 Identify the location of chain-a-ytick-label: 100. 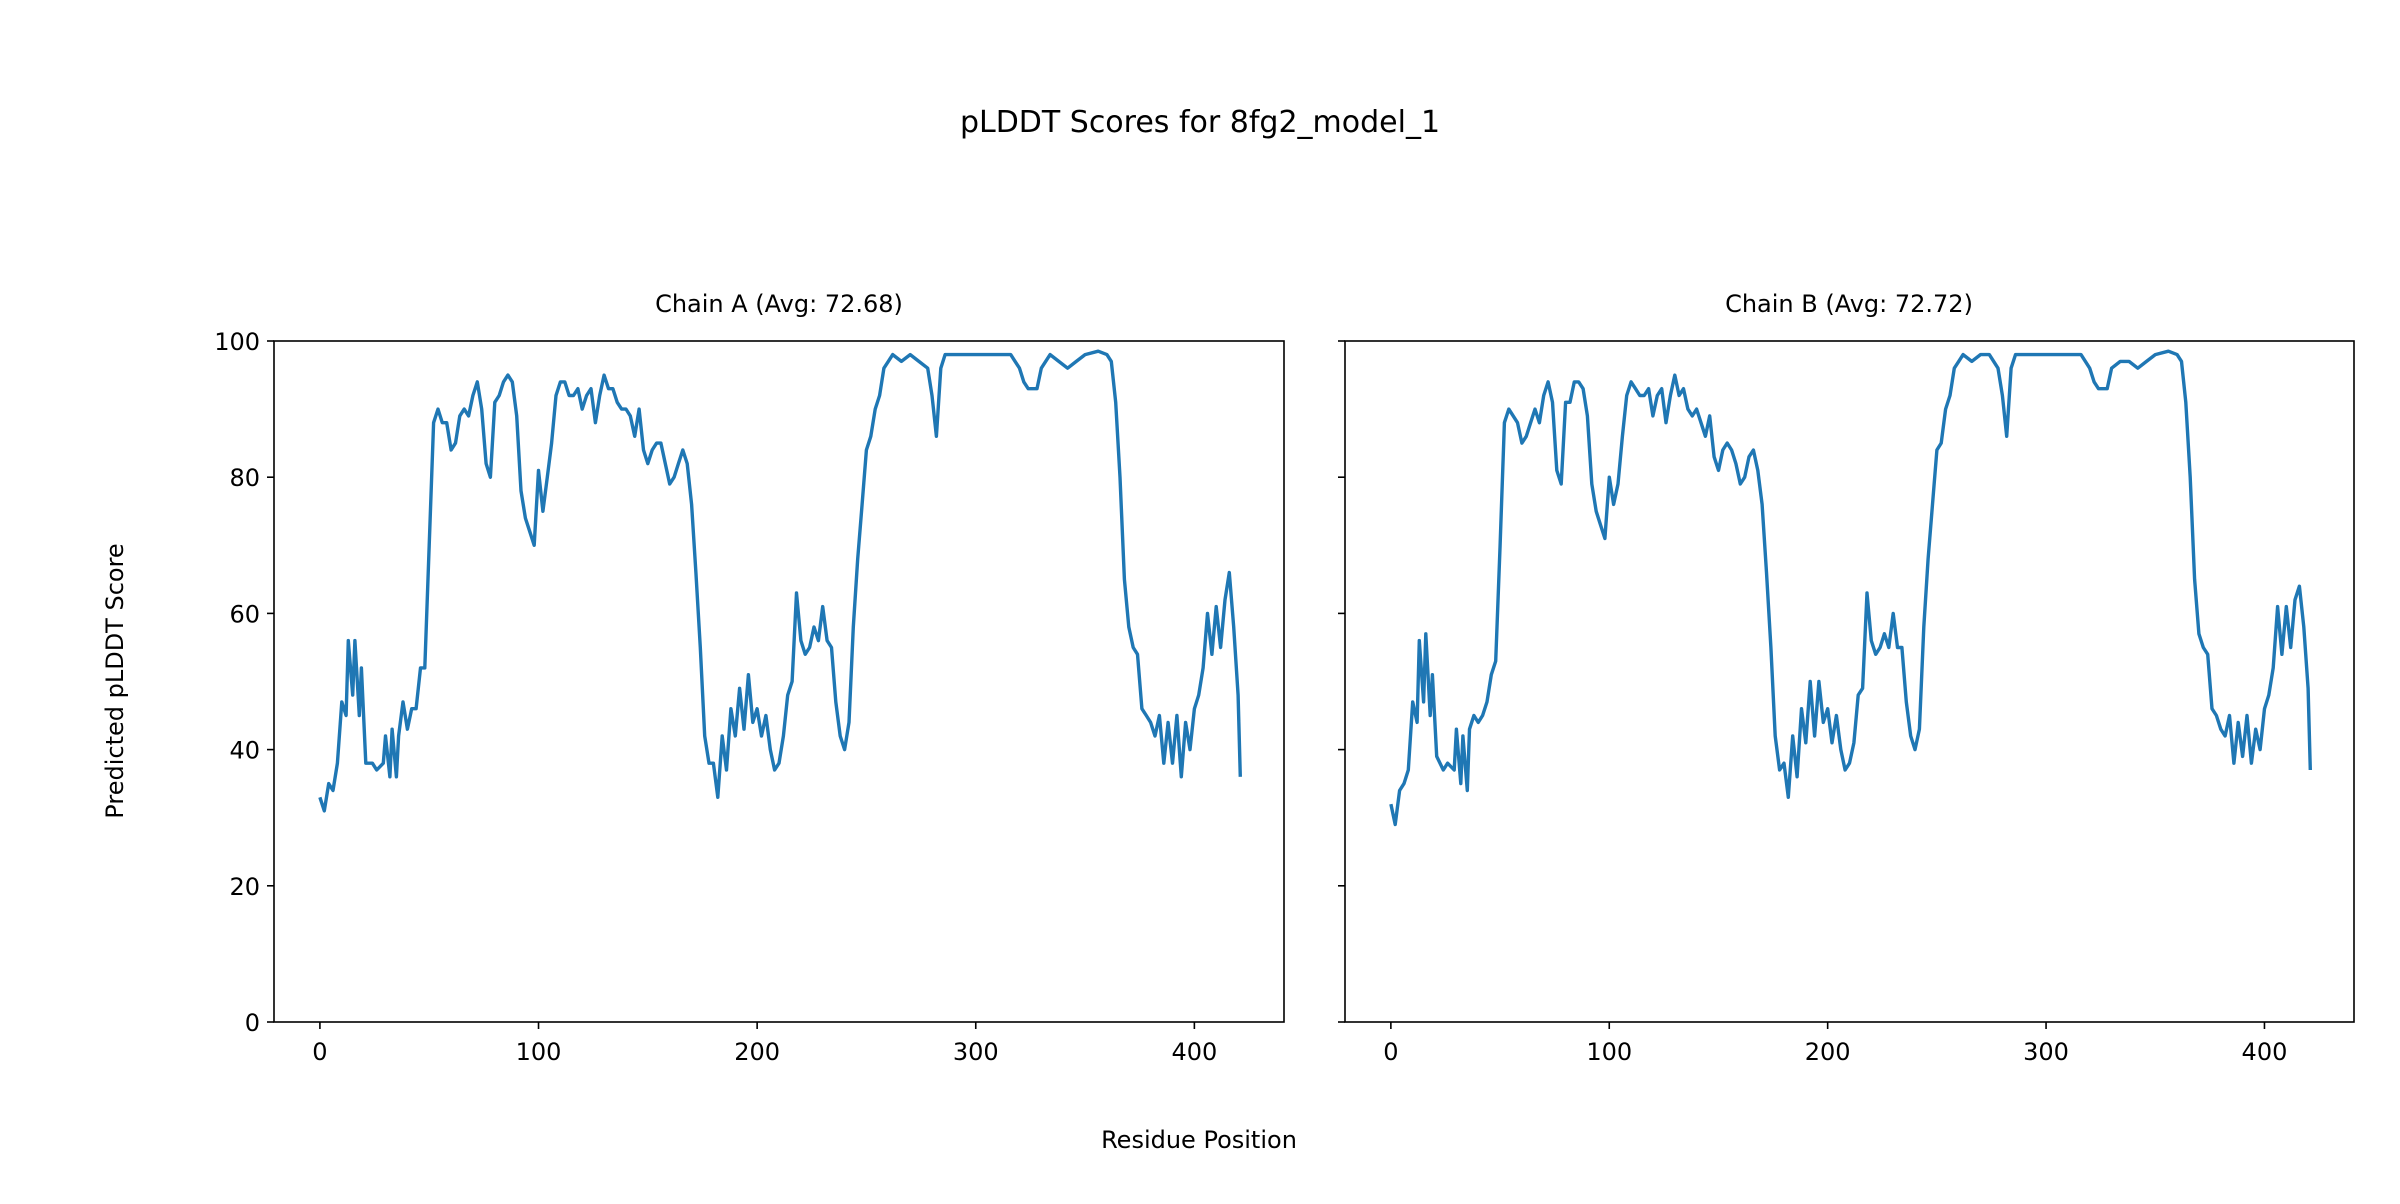
(237, 342).